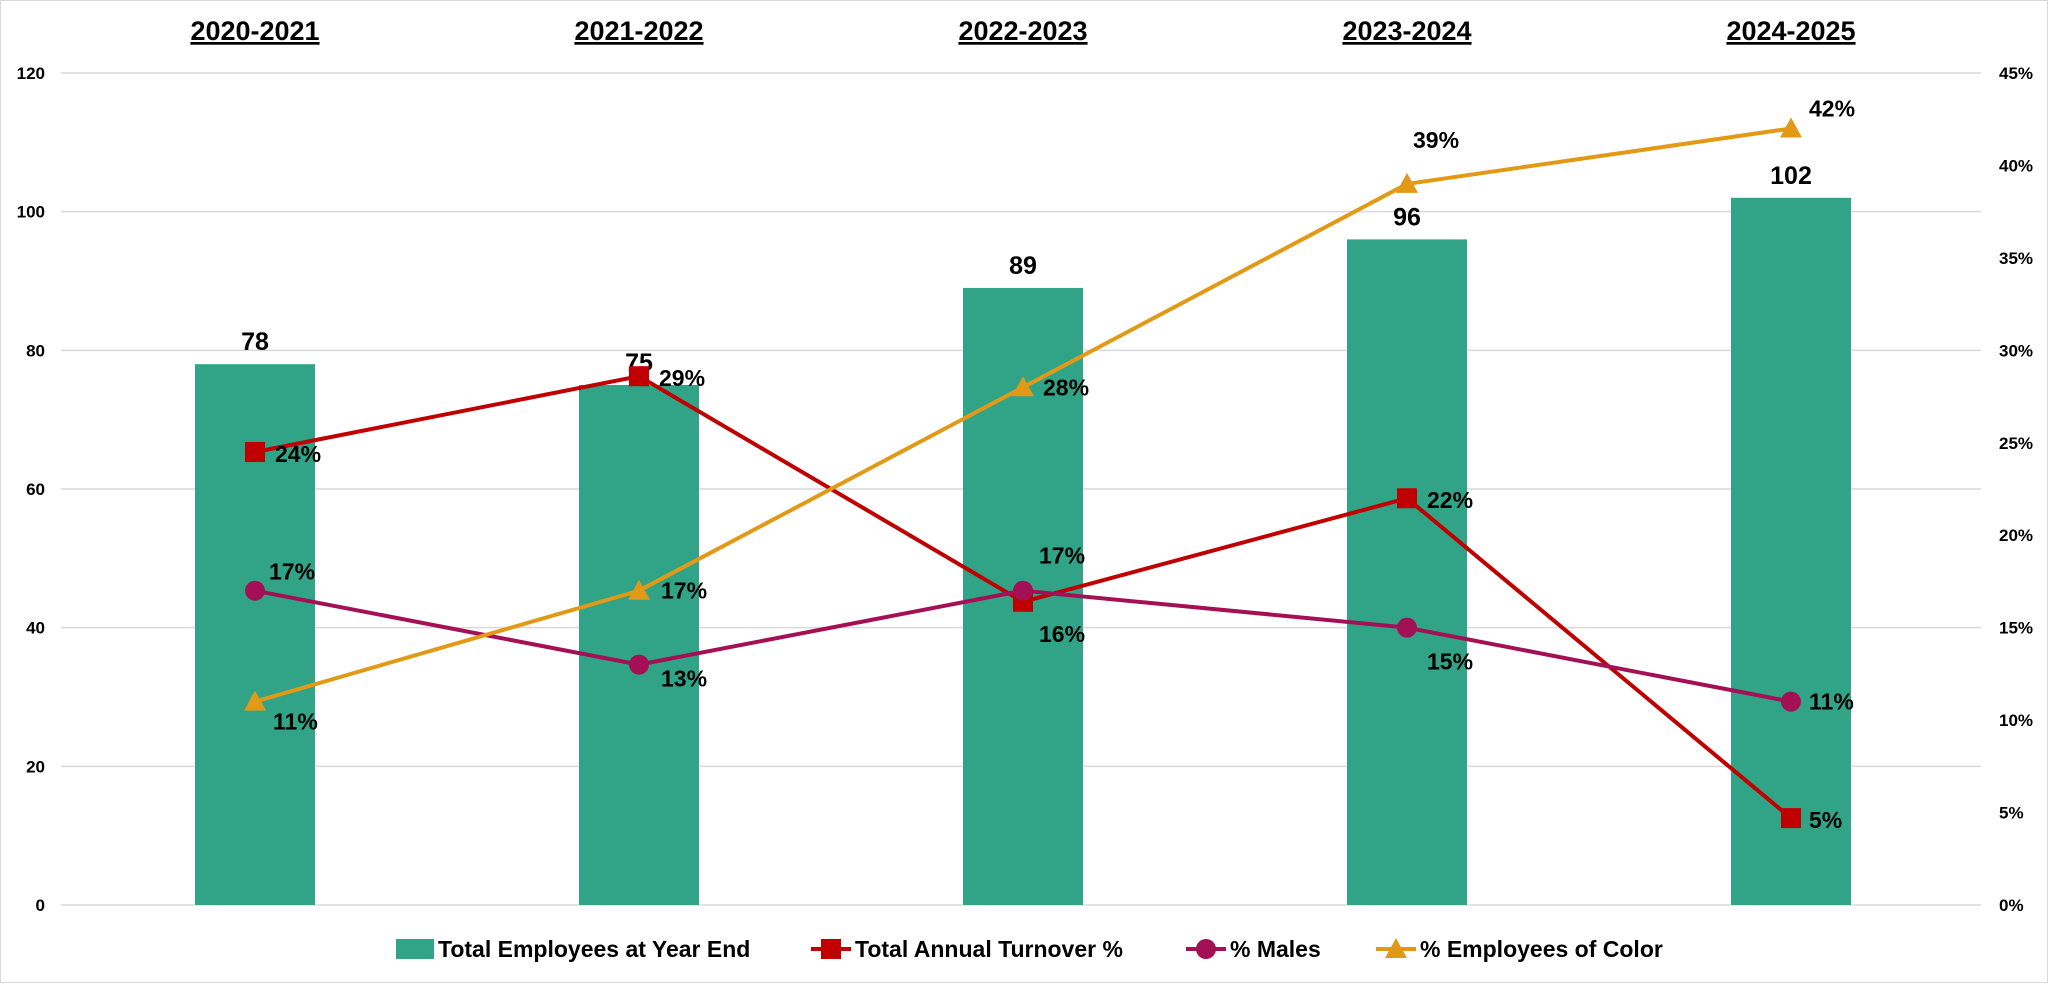 Image resolution: width=2048 pixels, height=984 pixels. What do you see at coordinates (684, 679) in the screenshot?
I see `point-data-label: 13%` at bounding box center [684, 679].